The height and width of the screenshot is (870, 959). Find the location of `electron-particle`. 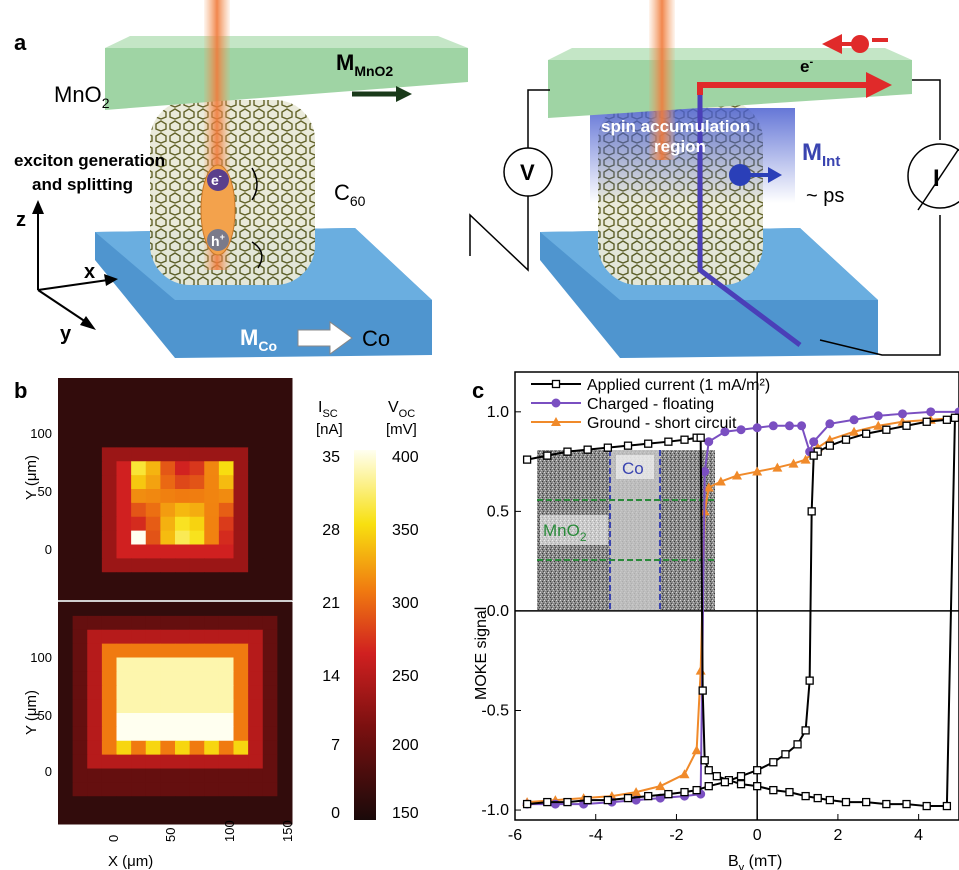

electron-particle is located at coordinates (218, 180).